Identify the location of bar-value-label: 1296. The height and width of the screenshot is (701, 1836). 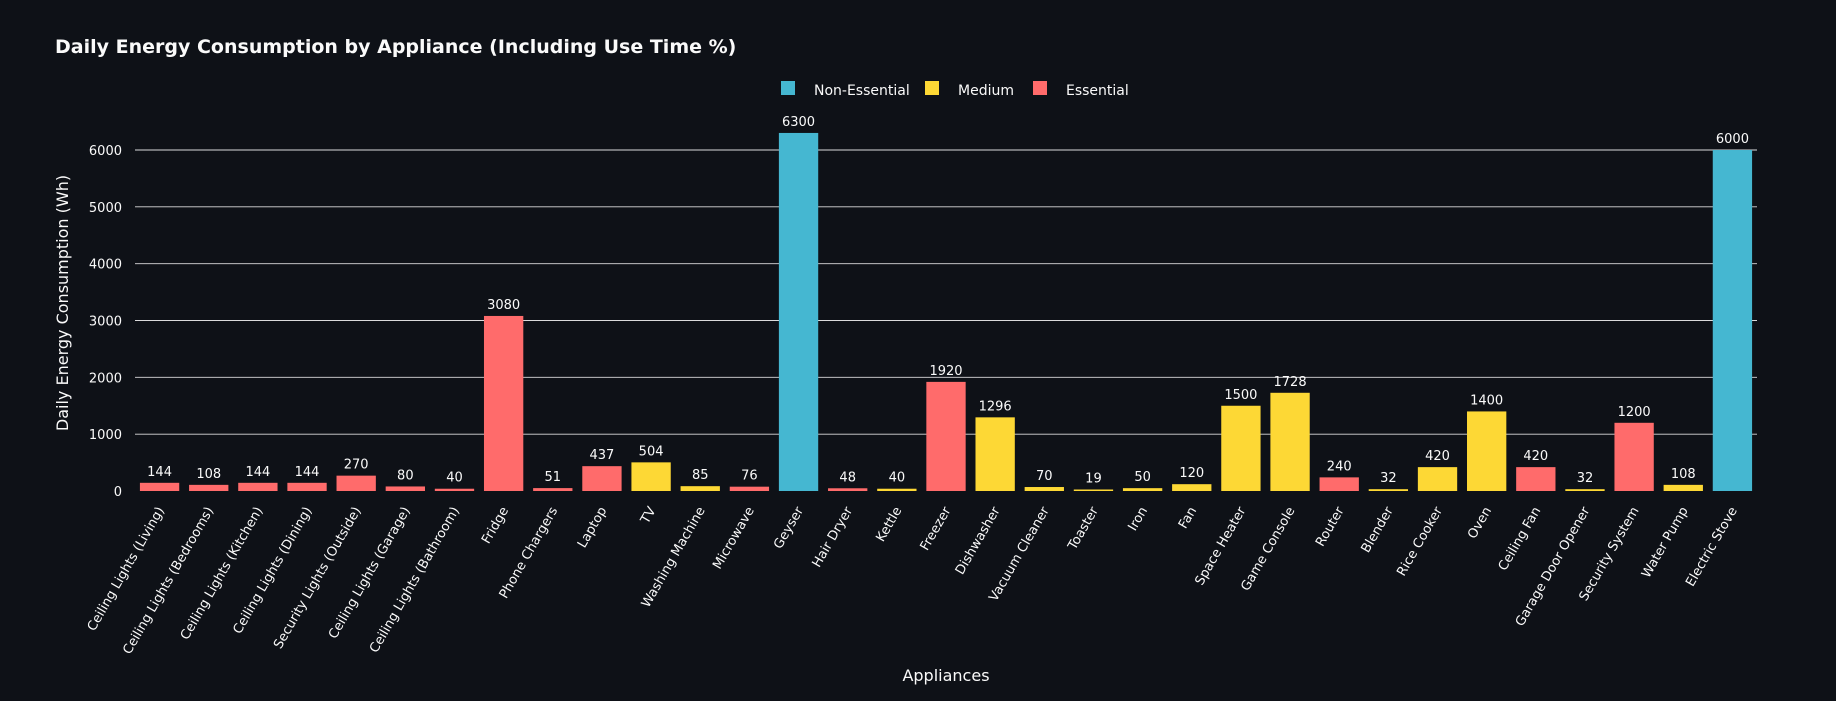
(995, 406).